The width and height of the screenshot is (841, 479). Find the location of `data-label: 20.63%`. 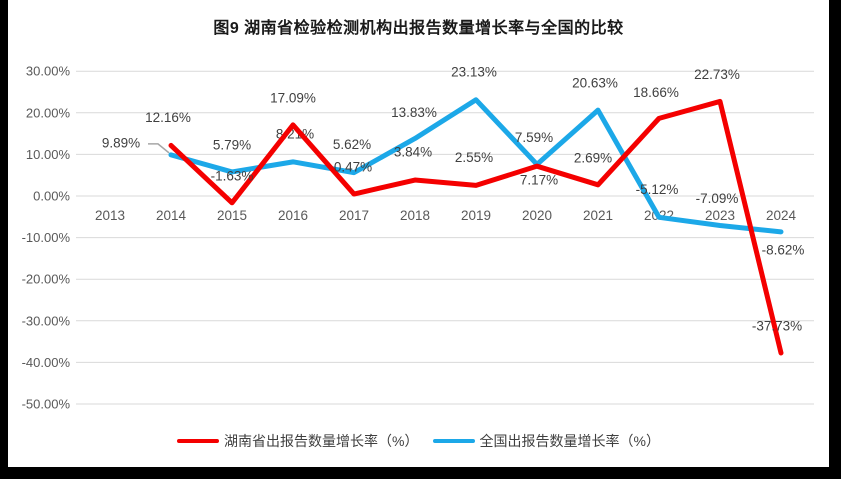

data-label: 20.63% is located at coordinates (595, 83).